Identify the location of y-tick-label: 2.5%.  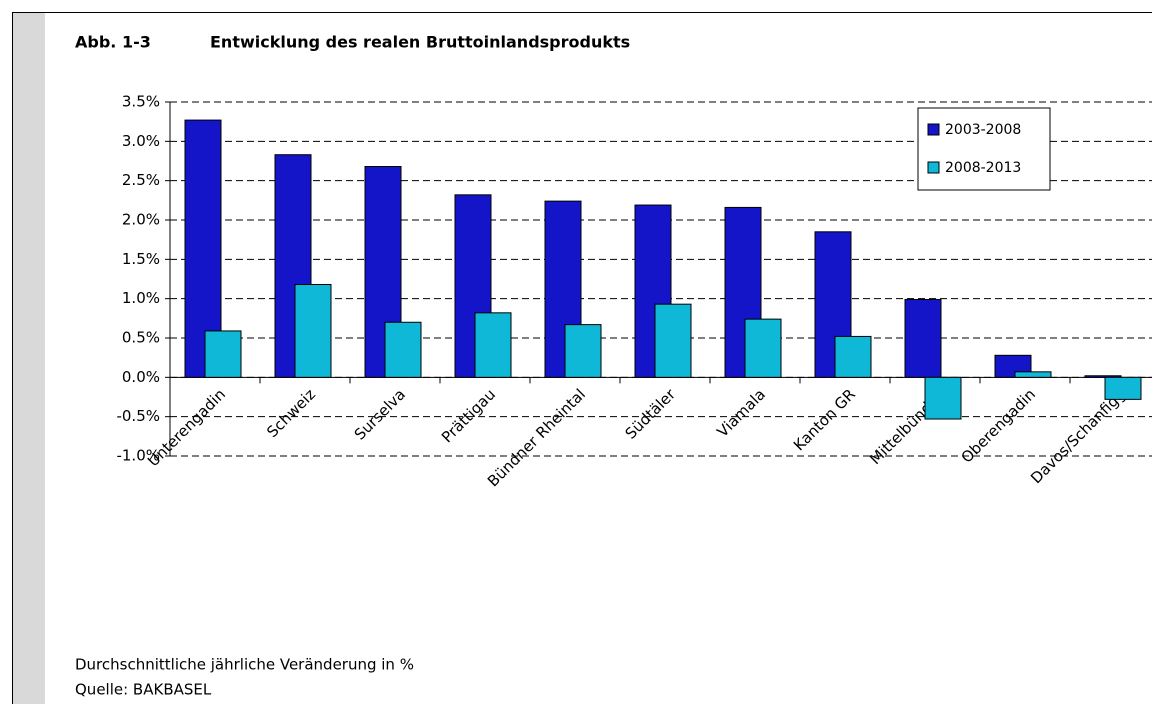
(141, 180).